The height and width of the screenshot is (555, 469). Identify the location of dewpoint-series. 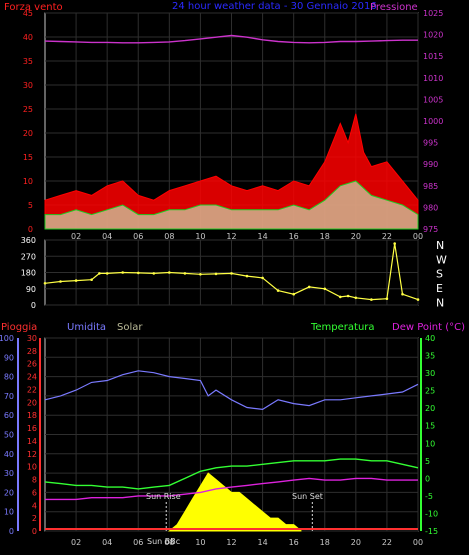
(231, 489).